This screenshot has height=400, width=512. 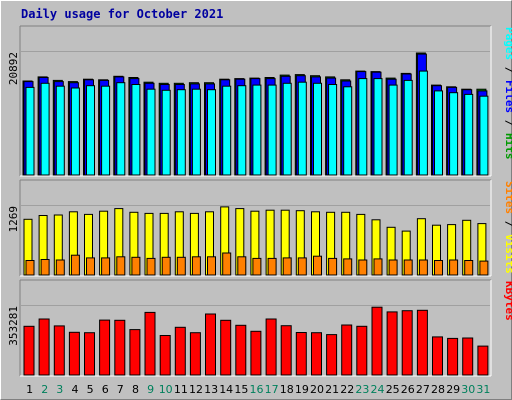 I want to click on day-label-25: 25, so click(x=393, y=389).